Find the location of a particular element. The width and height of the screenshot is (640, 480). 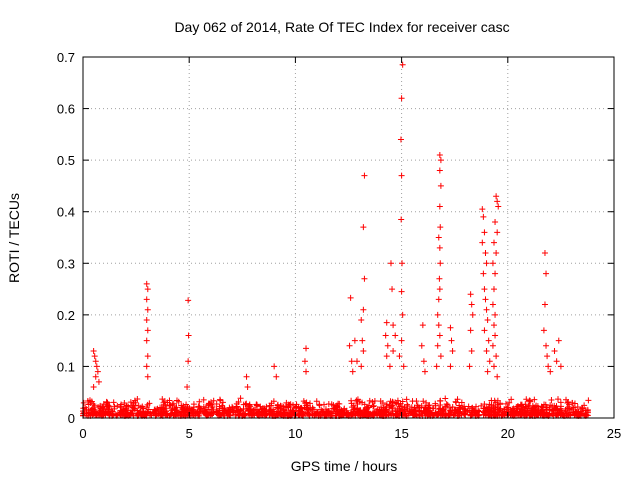

x-tick-label: 25 is located at coordinates (614, 433).